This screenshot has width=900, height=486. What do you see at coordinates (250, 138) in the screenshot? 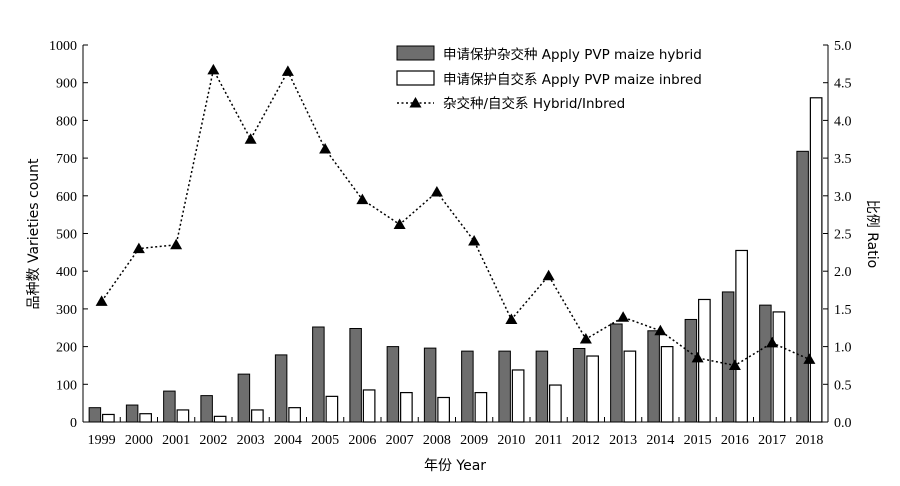
I see `ratio-marker-2003` at bounding box center [250, 138].